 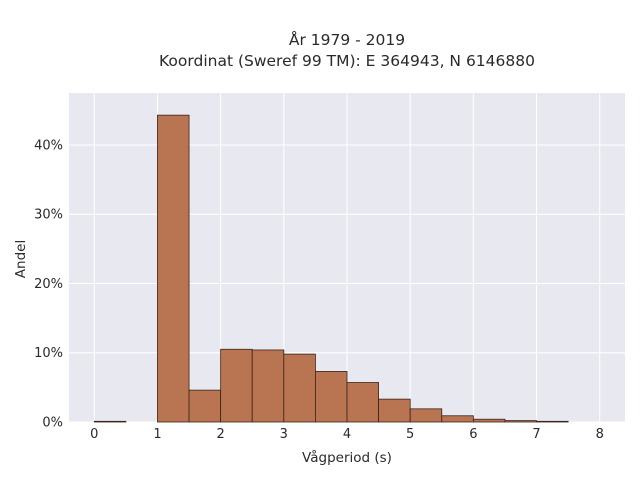 What do you see at coordinates (48, 353) in the screenshot?
I see `y-tick-label-1: 10%` at bounding box center [48, 353].